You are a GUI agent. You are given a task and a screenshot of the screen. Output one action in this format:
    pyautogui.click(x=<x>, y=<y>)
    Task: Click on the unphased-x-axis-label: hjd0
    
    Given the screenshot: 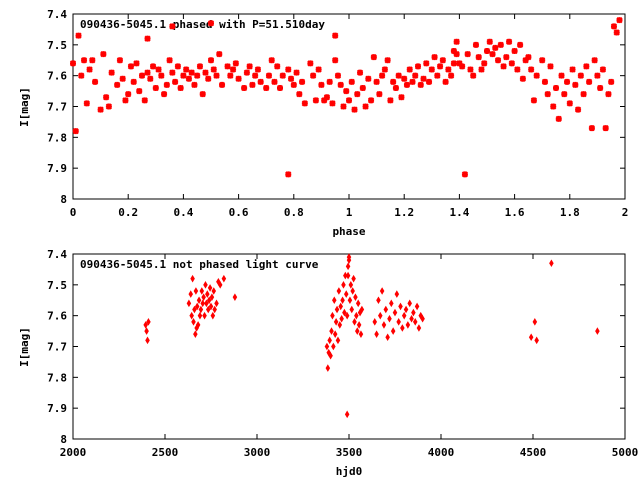 What is the action you would take?
    pyautogui.click(x=349, y=471)
    